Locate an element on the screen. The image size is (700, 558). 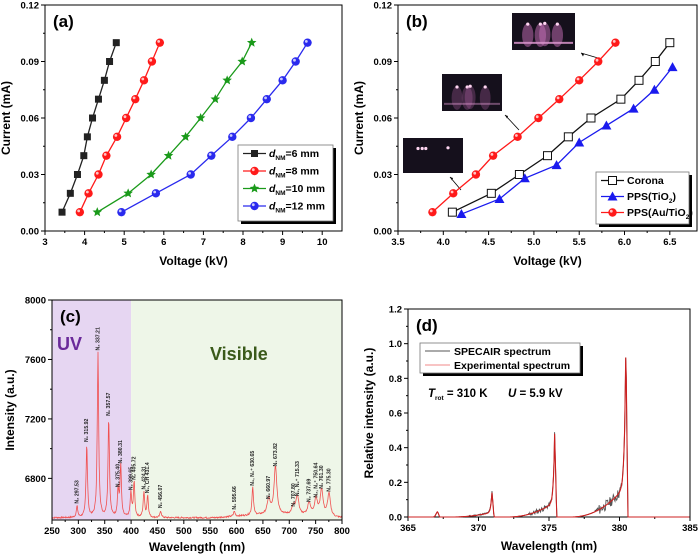
series-pps-au-tio2- is located at coordinates (524, 127).